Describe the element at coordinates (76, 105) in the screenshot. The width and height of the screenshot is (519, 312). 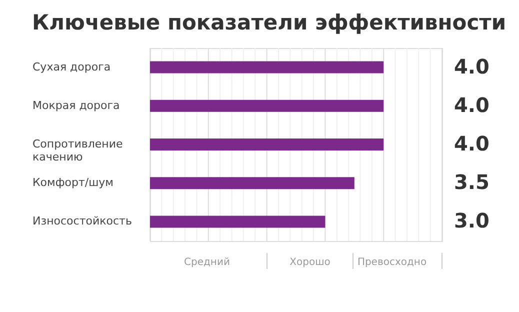
I see `y-tick-label: Мокрая дорога` at that location.